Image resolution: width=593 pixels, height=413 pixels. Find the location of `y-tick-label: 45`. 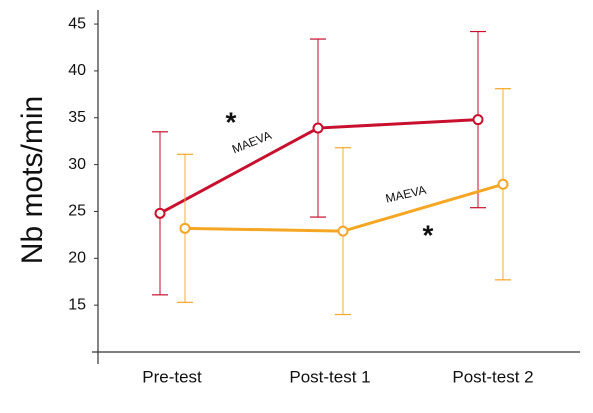

y-tick-label: 45 is located at coordinates (77, 23).